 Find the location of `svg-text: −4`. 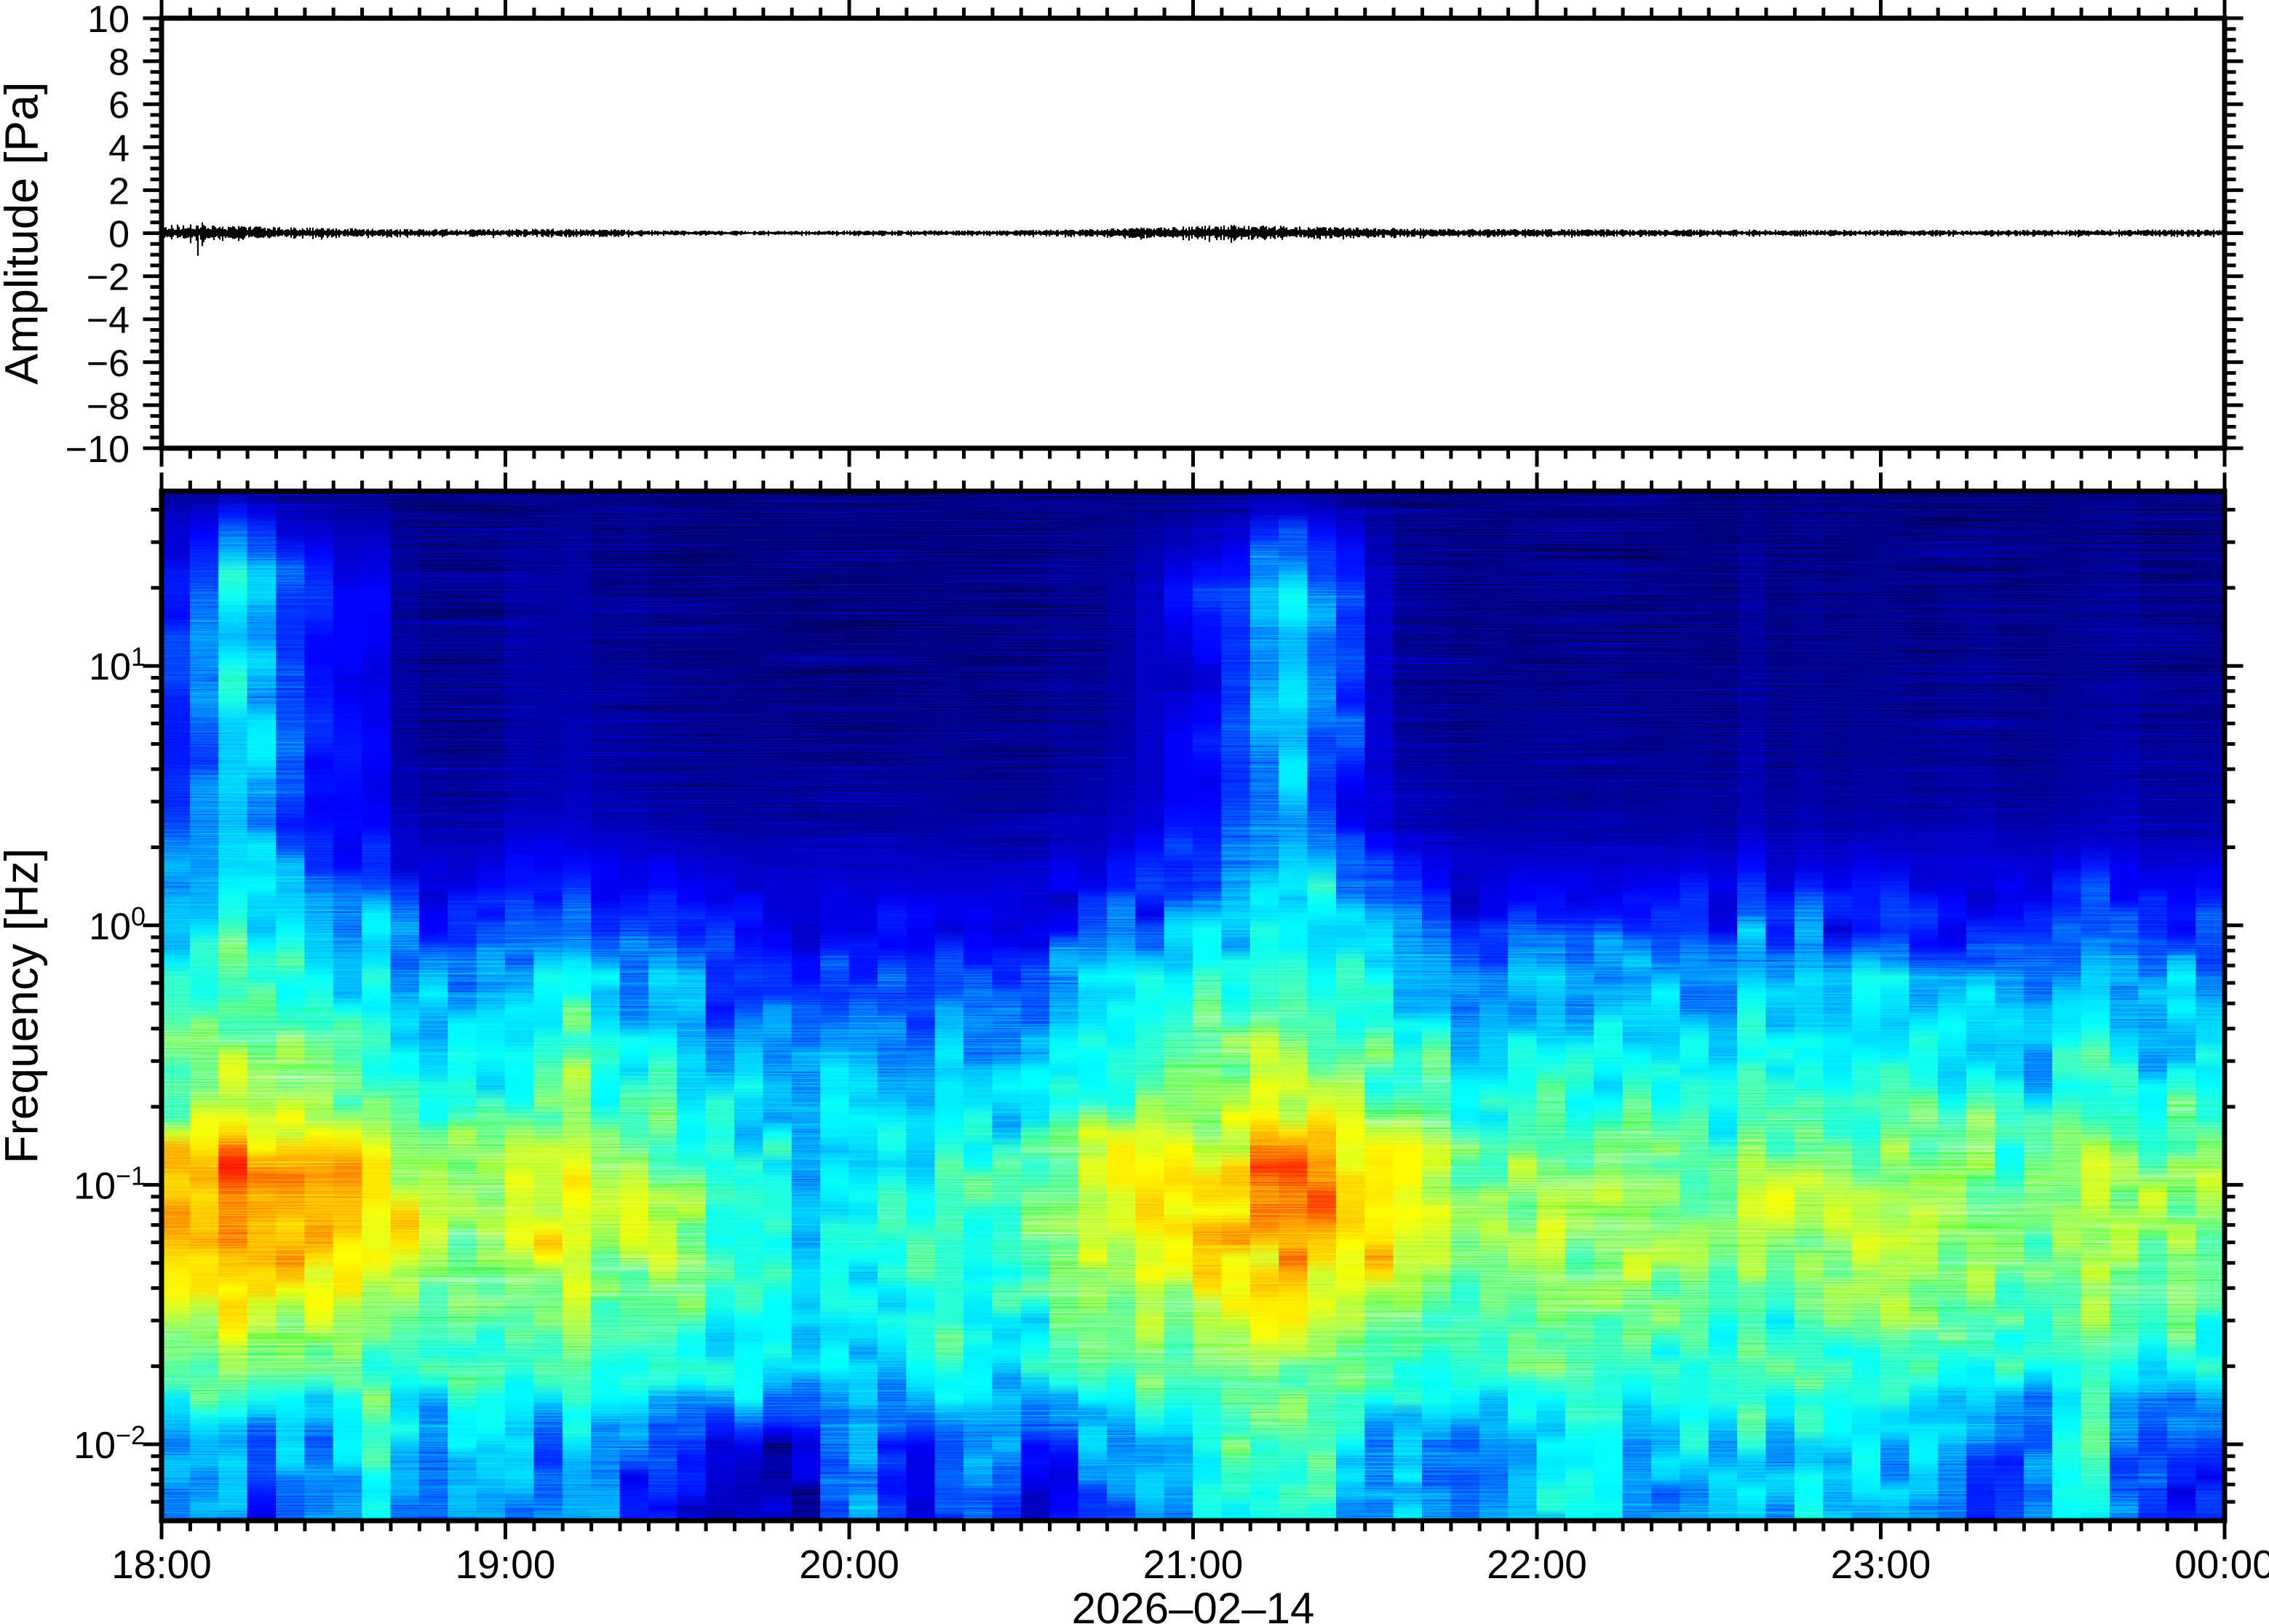

svg-text: −4 is located at coordinates (108, 321).